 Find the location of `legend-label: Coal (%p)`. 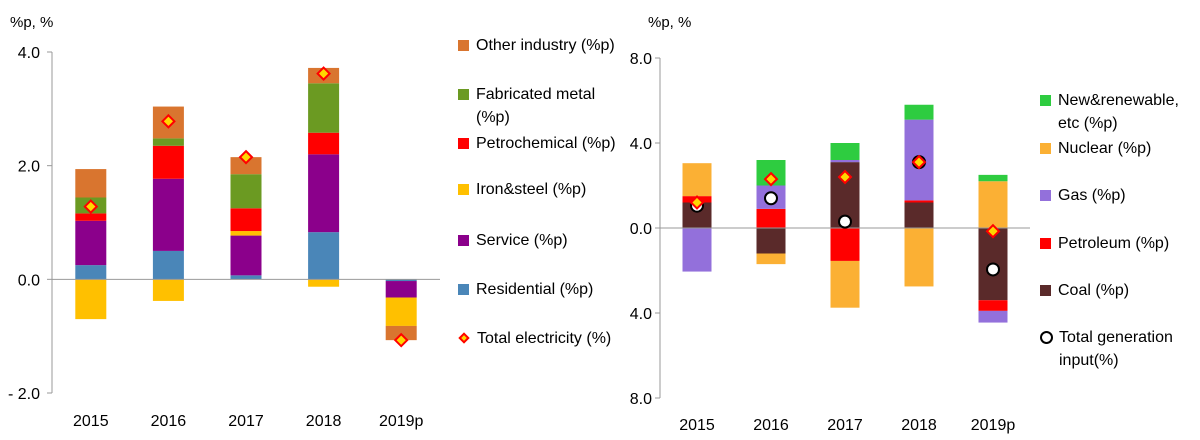

legend-label: Coal (%p) is located at coordinates (1094, 290).